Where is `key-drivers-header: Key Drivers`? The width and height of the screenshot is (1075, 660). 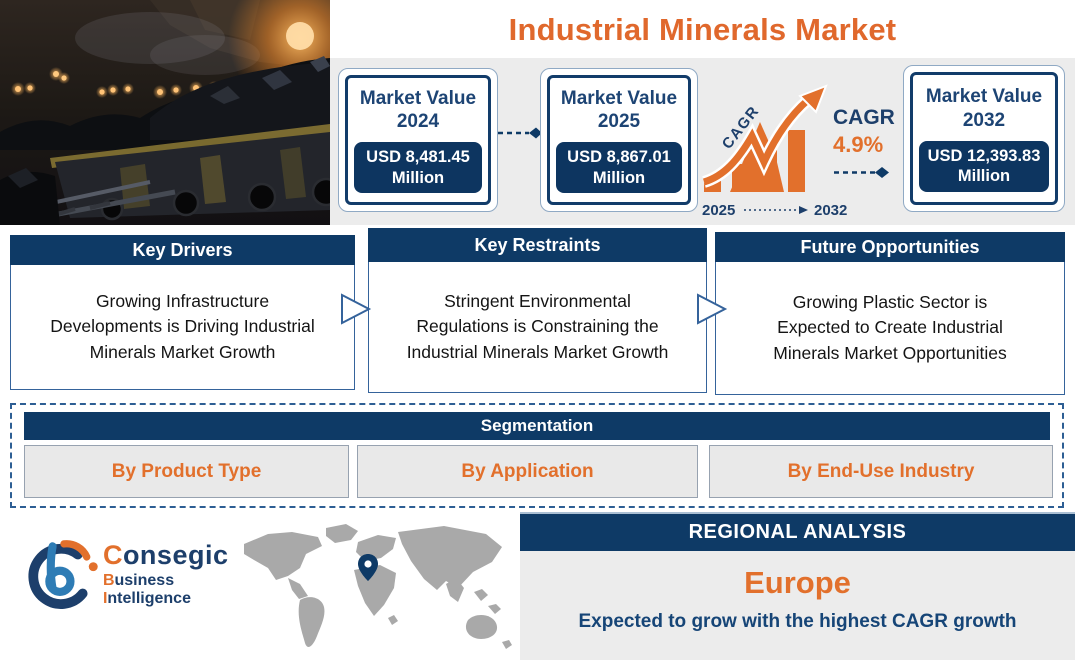
key-drivers-header: Key Drivers is located at coordinates (182, 250).